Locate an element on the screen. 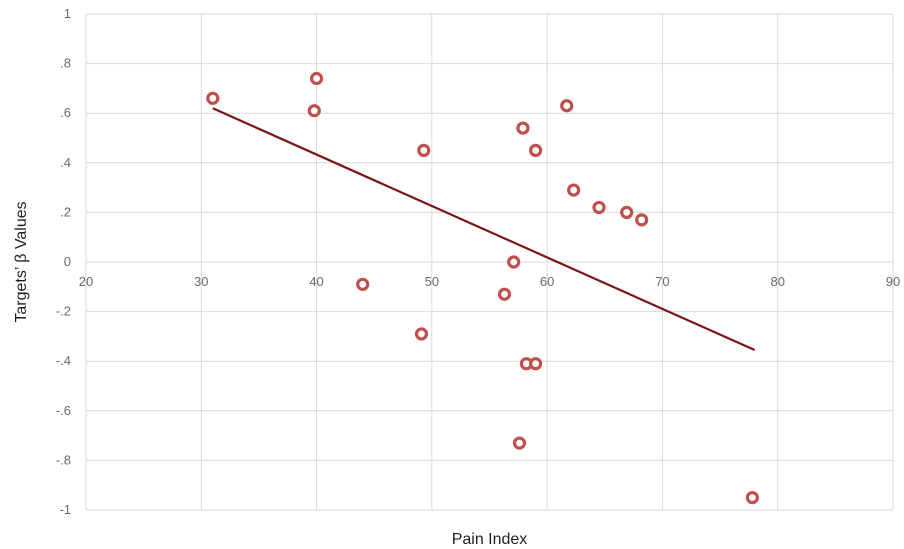 Image resolution: width=904 pixels, height=549 pixels. y-tick-labels: 1 .8 .6 .4 .2 0 -.2 -.4 -.6 -.8 -1 is located at coordinates (63, 261).